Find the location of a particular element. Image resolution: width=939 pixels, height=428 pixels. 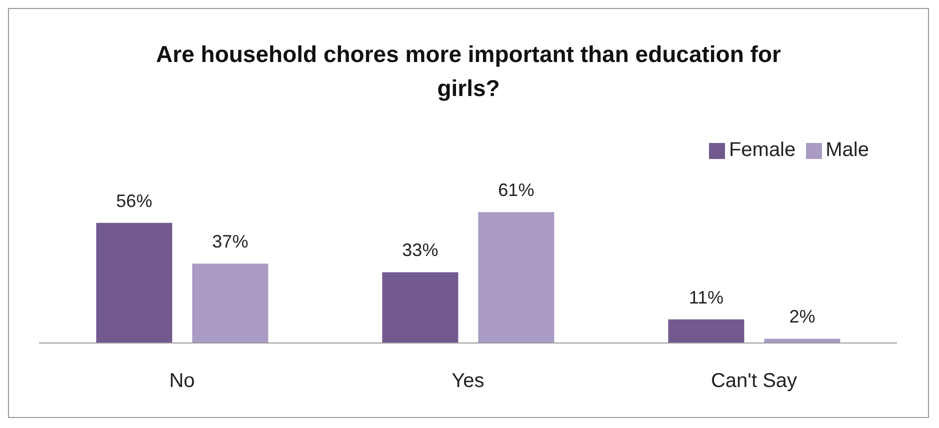

data-label: 11% is located at coordinates (706, 297).